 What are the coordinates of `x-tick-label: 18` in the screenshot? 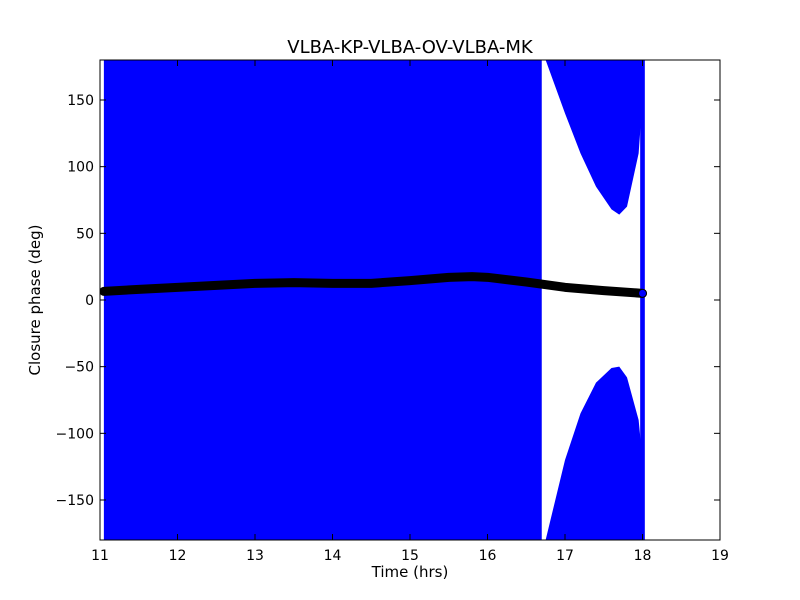 It's located at (643, 556).